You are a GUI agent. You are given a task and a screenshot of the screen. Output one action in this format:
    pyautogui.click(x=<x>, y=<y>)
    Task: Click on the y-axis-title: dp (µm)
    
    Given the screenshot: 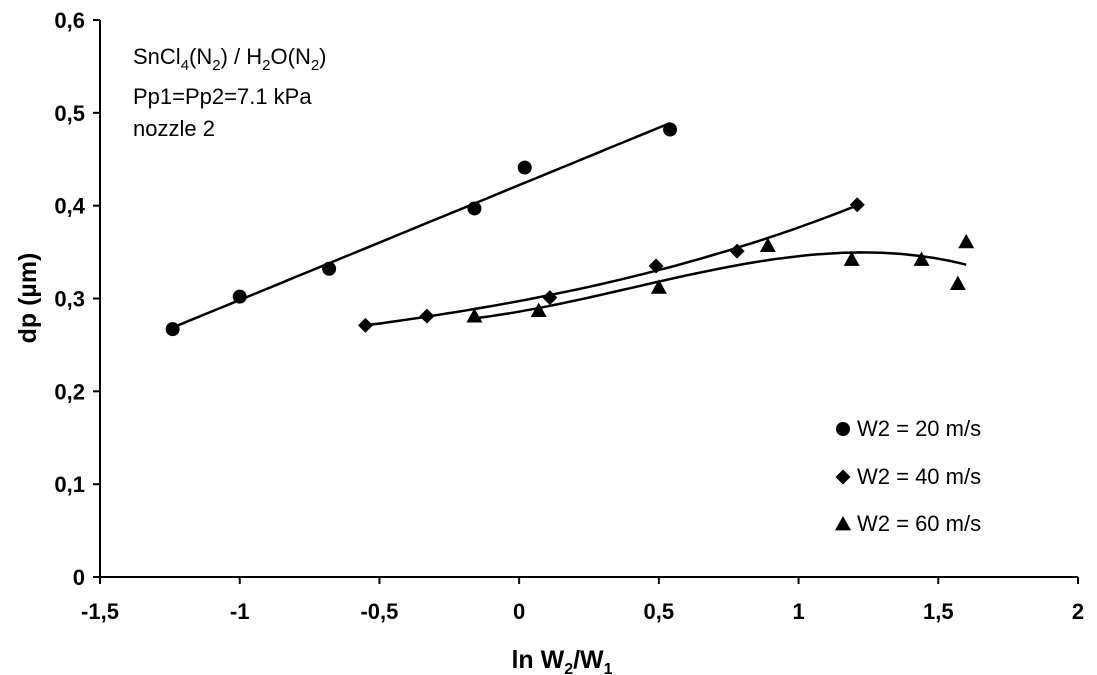 What is the action you would take?
    pyautogui.click(x=28, y=298)
    